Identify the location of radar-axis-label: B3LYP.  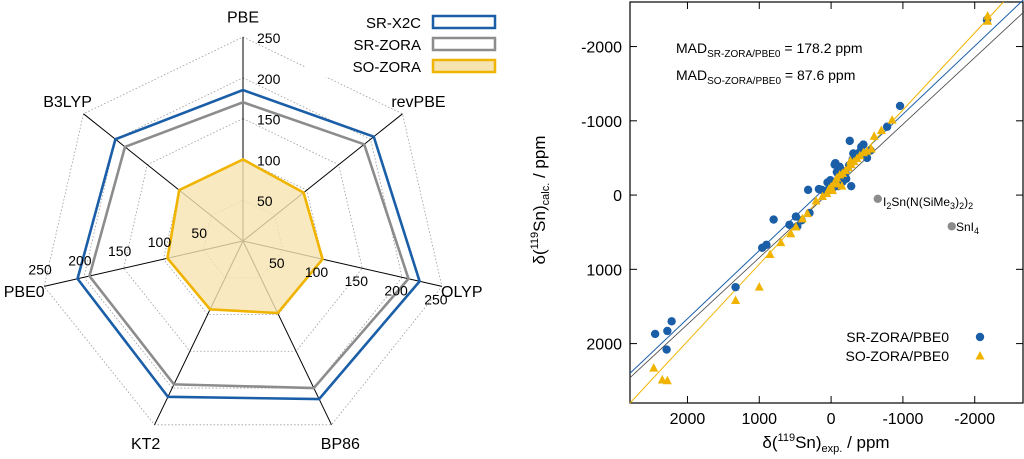
(67, 102).